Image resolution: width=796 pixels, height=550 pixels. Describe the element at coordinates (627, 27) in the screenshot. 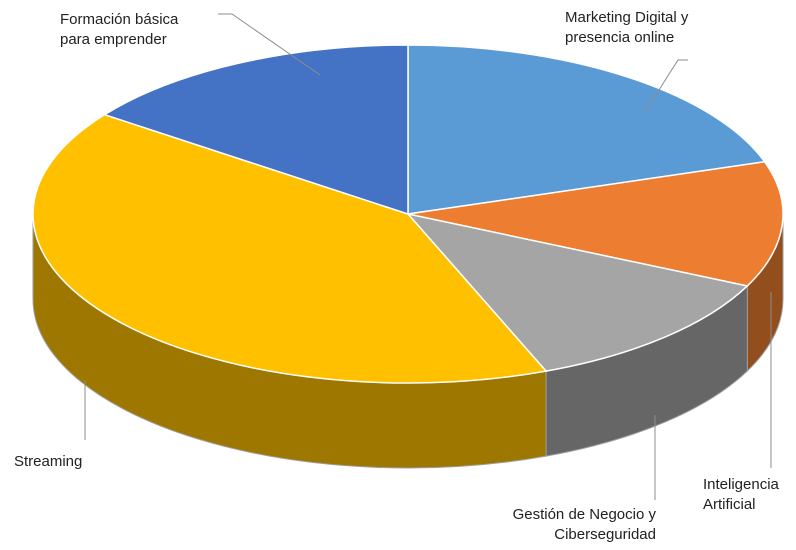

I see `slice-label: Marketing Digital y presencia online` at that location.